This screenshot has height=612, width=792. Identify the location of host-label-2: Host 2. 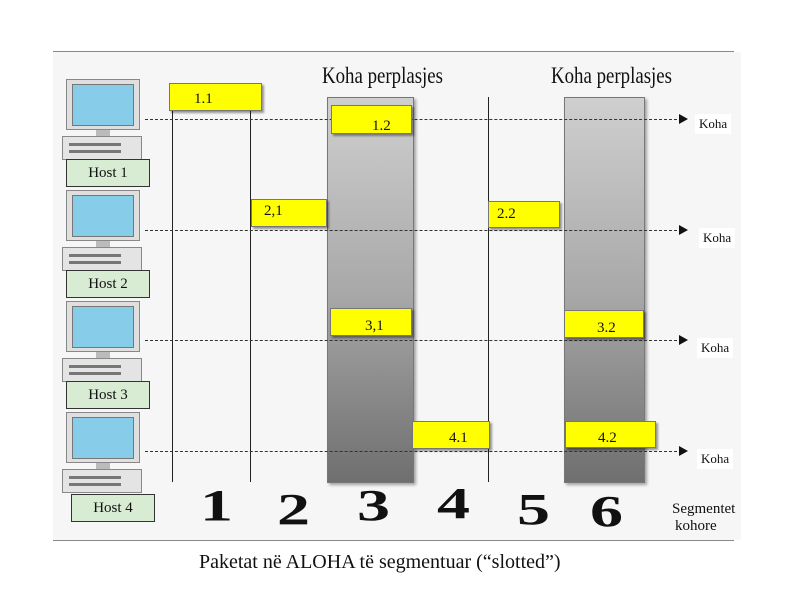
(108, 284).